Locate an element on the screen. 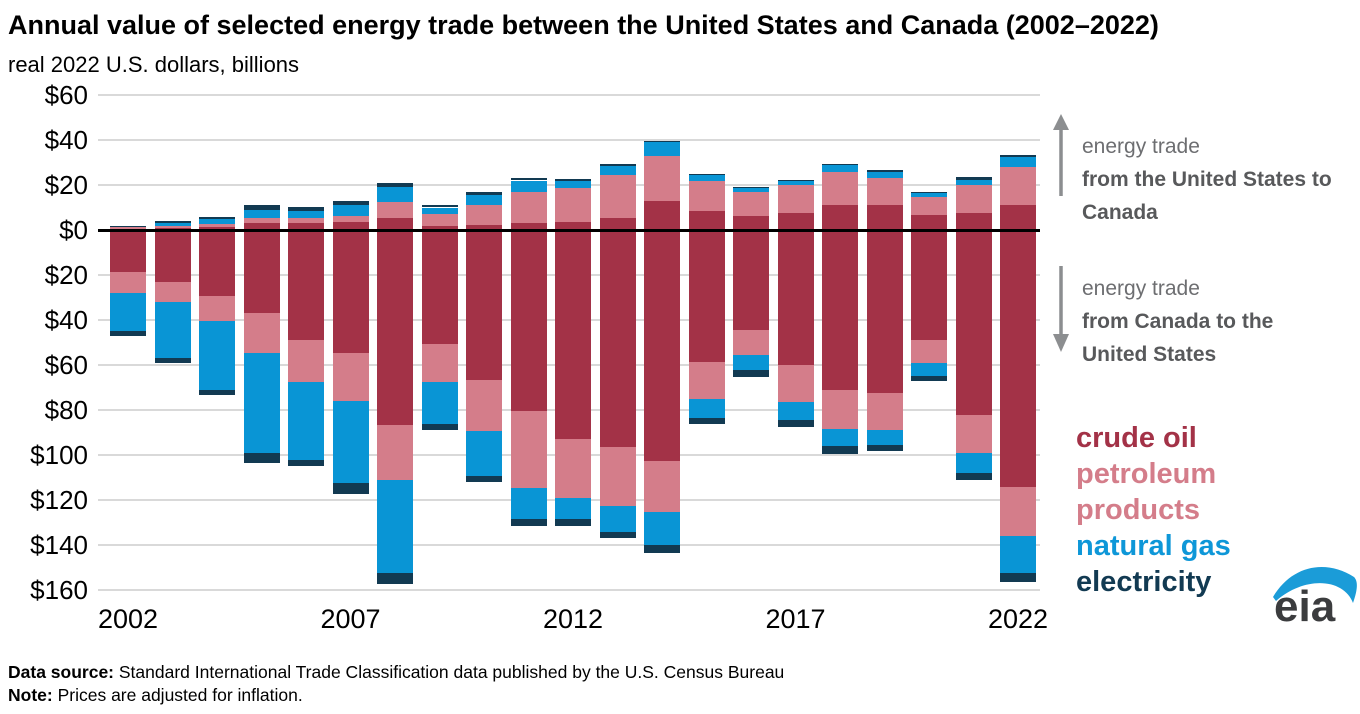  bar-2022-import-natural-gas is located at coordinates (1018, 554).